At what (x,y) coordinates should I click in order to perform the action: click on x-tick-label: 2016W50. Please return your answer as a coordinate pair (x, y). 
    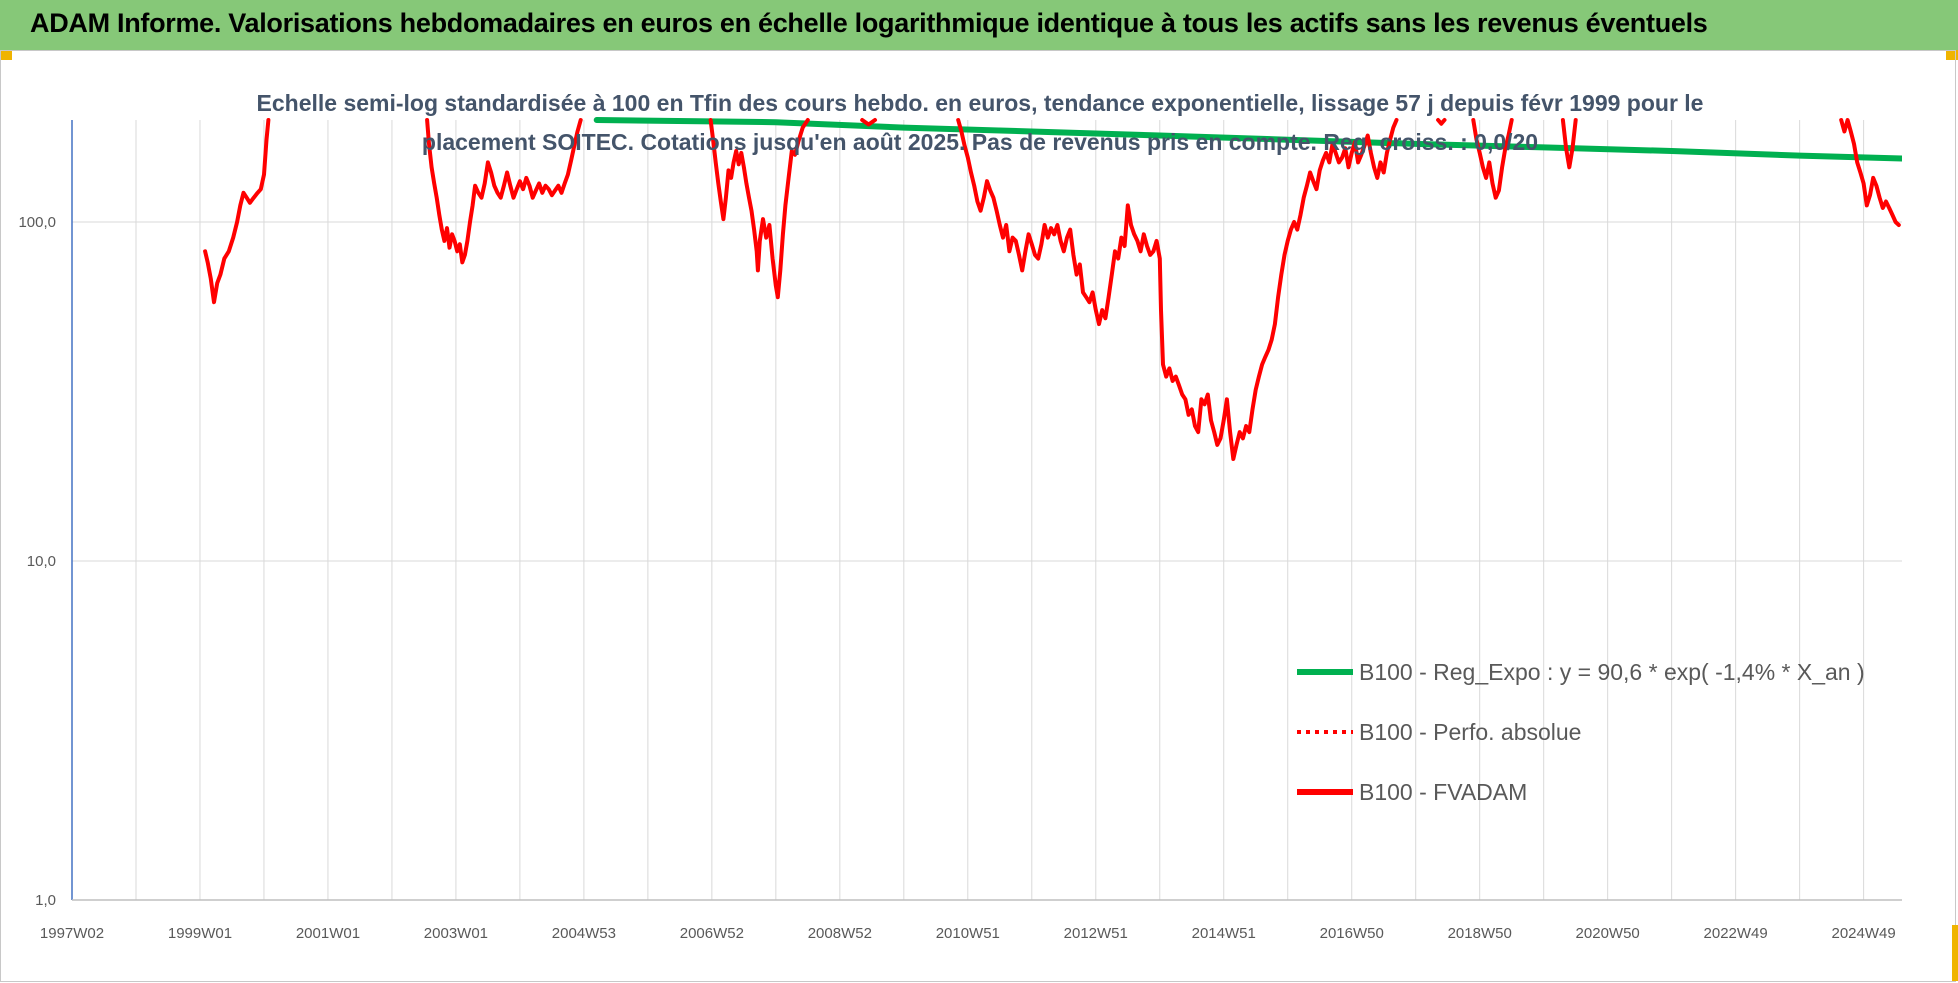
    Looking at the image, I should click on (1352, 933).